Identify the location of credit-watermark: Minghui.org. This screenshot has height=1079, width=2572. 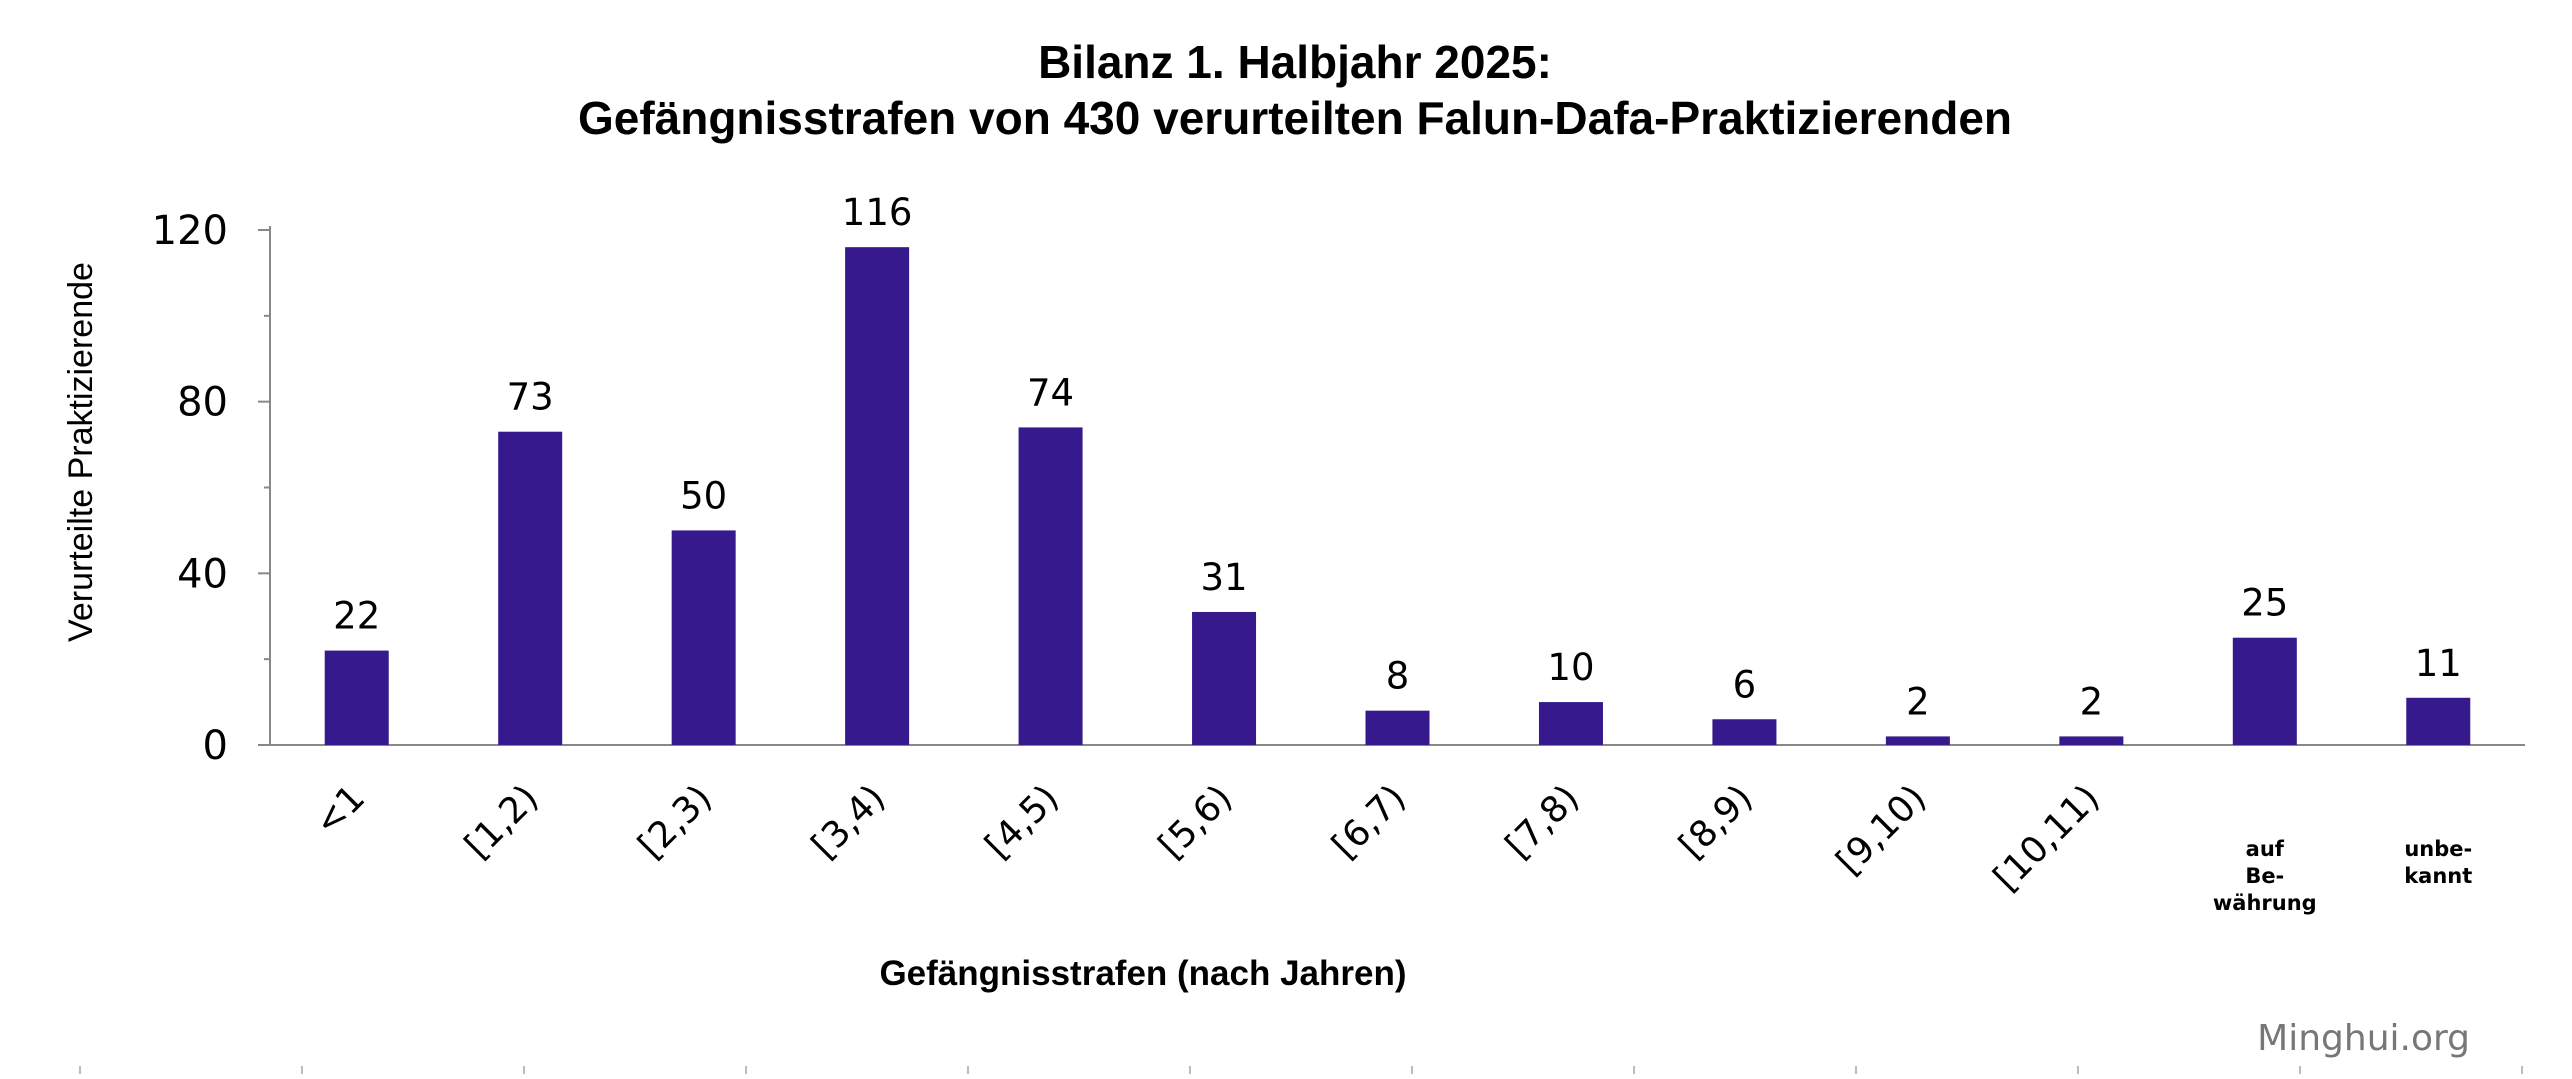
(2363, 1038).